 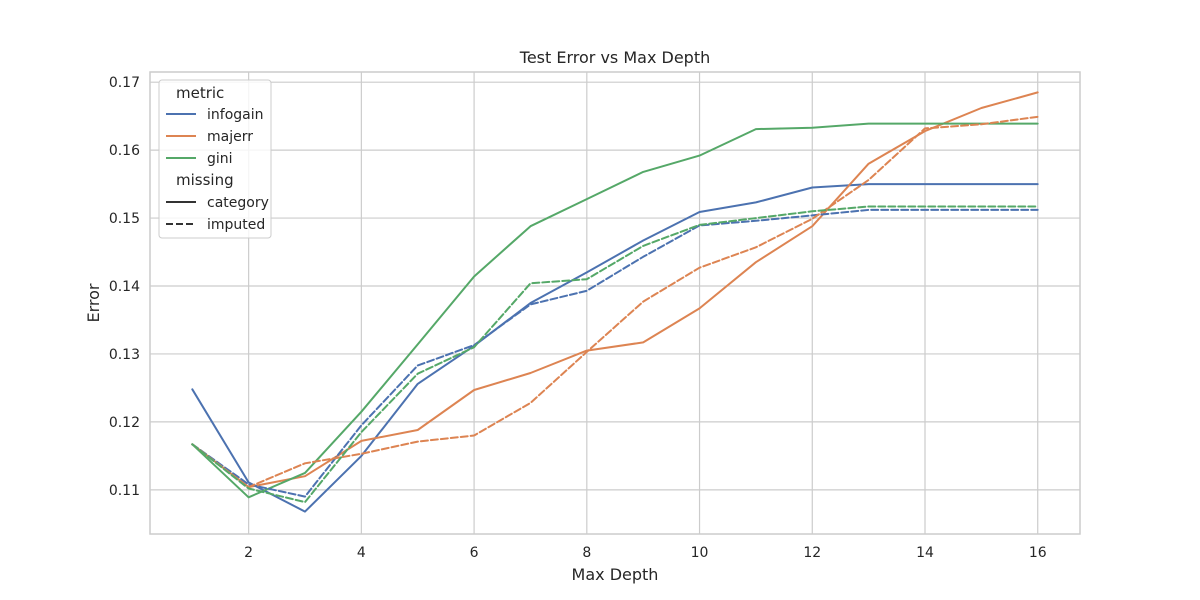 I want to click on y-tick-label: 0.16, so click(x=124, y=151).